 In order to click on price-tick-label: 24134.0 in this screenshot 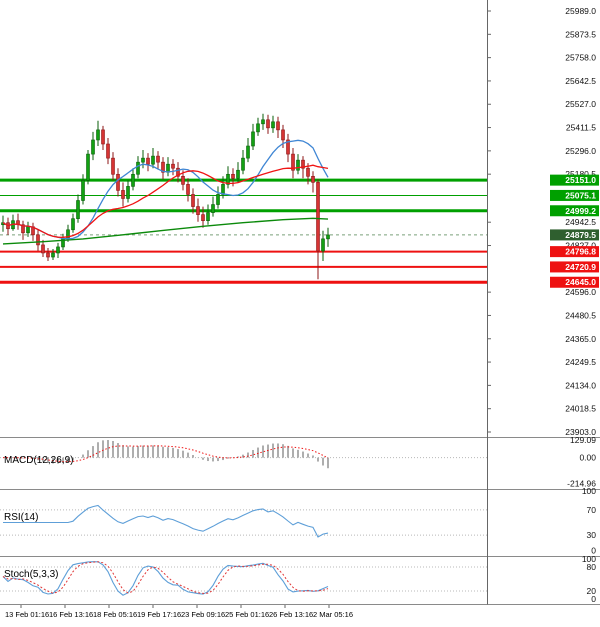, I will do `click(580, 385)`.